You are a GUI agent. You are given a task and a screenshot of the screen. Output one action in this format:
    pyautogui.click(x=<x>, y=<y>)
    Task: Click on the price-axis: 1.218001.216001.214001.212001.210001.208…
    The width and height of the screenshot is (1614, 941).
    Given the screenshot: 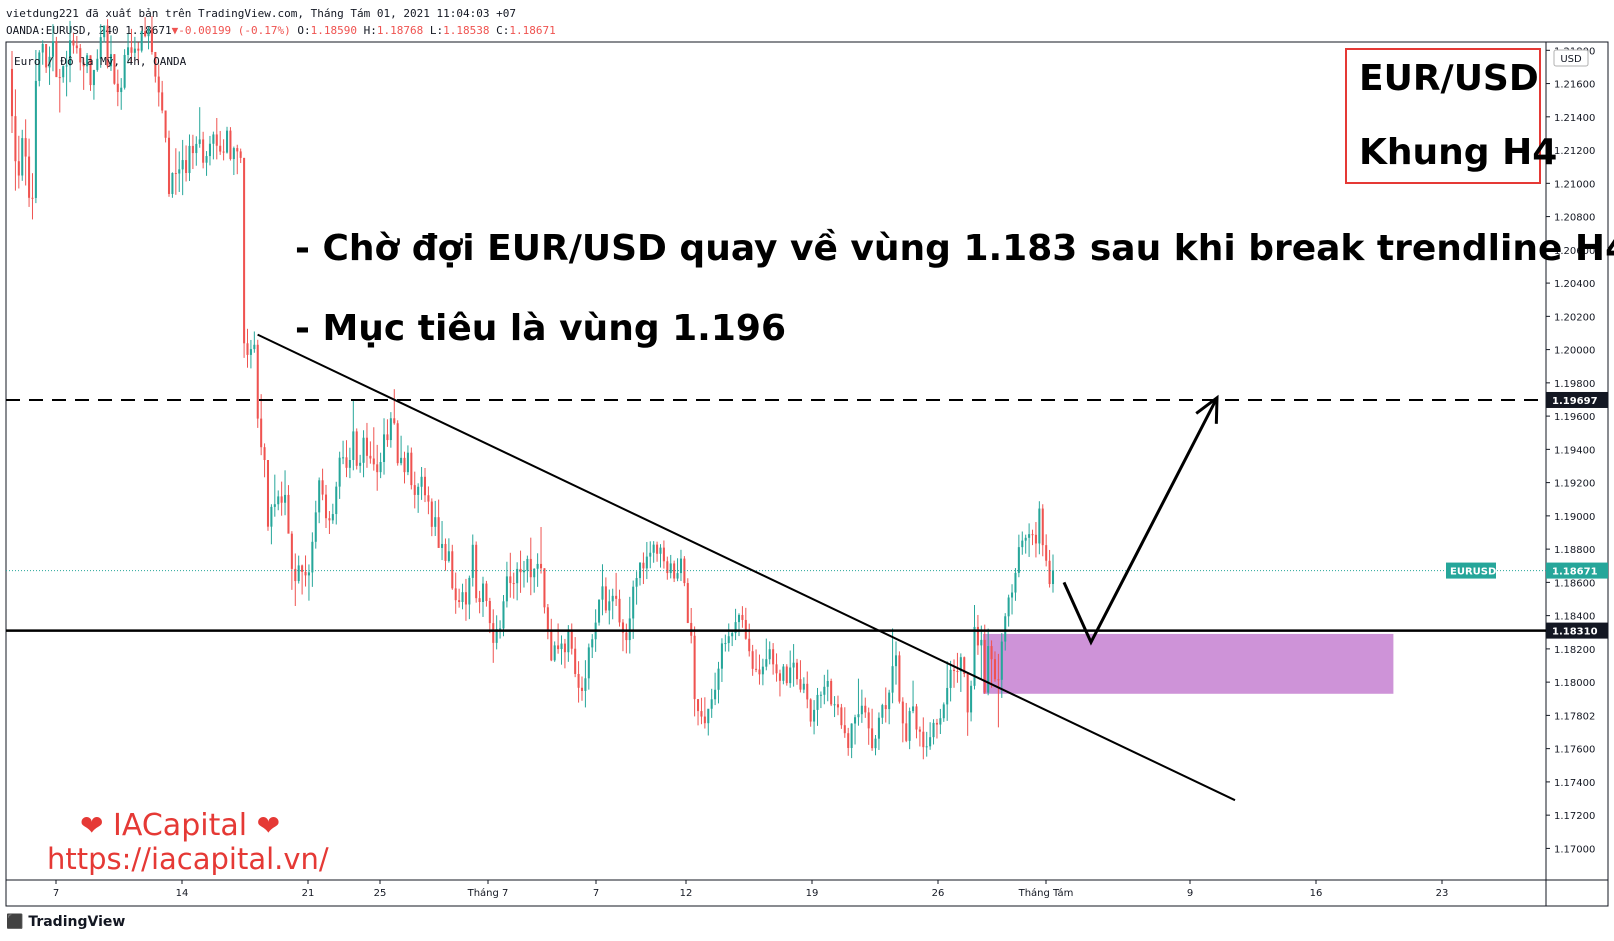 What is the action you would take?
    pyautogui.click(x=1570, y=450)
    